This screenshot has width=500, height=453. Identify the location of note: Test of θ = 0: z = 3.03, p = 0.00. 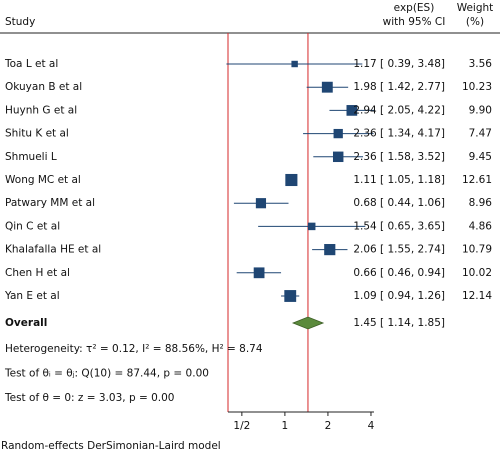
(89, 398).